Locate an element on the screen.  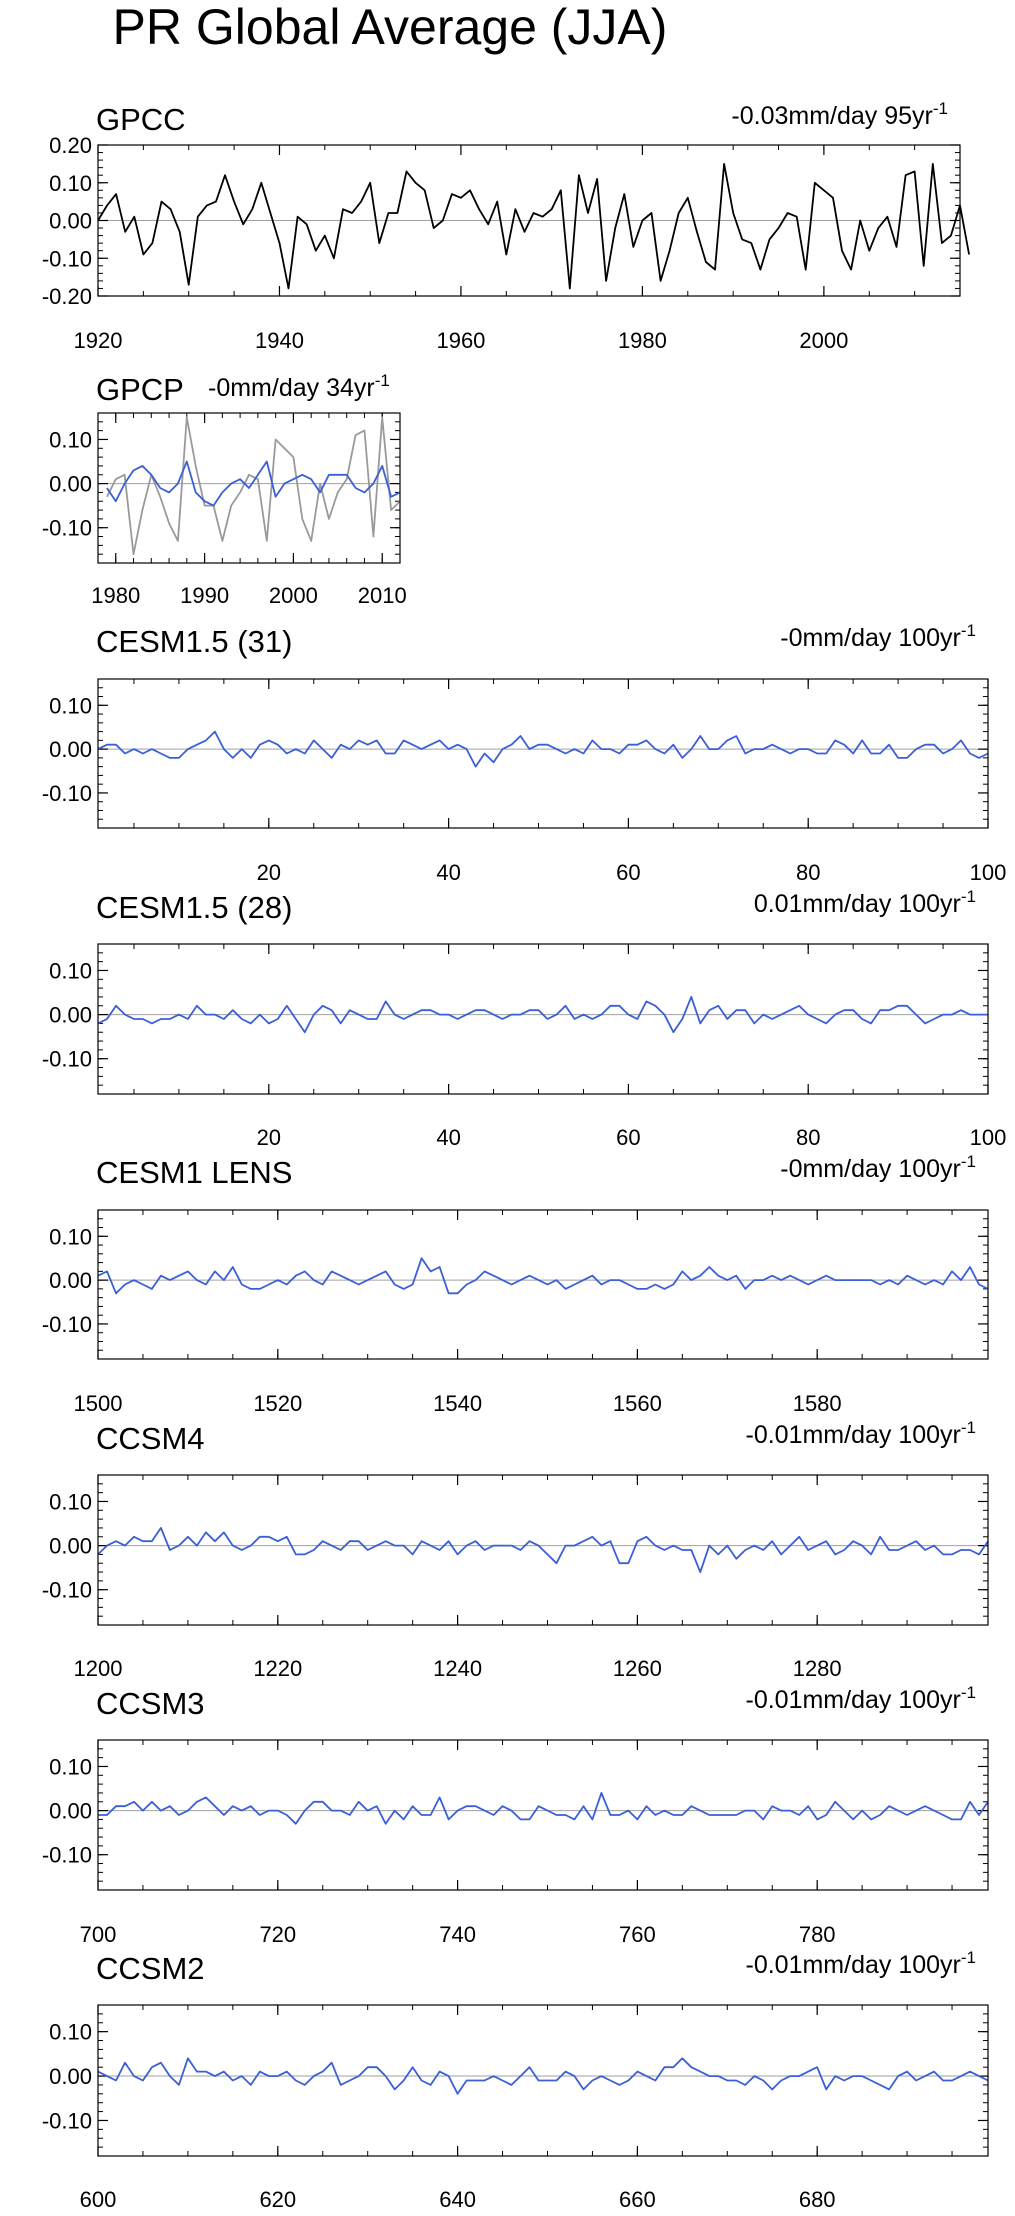
x-tick-label: 700 is located at coordinates (98, 1934).